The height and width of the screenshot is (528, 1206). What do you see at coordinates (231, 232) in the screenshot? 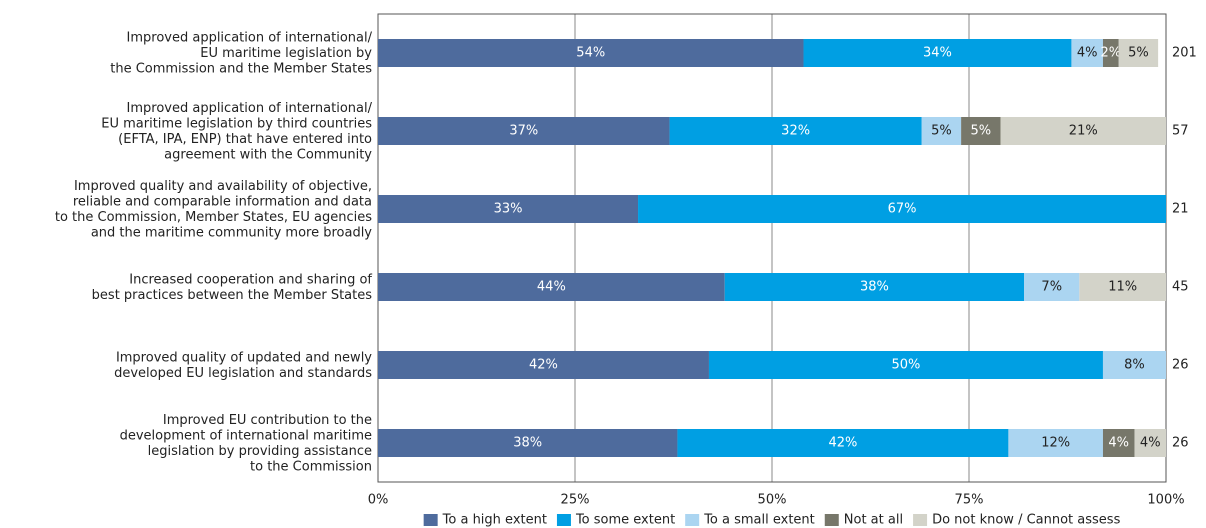
I see `category-line: and the maritime community more broadly` at bounding box center [231, 232].